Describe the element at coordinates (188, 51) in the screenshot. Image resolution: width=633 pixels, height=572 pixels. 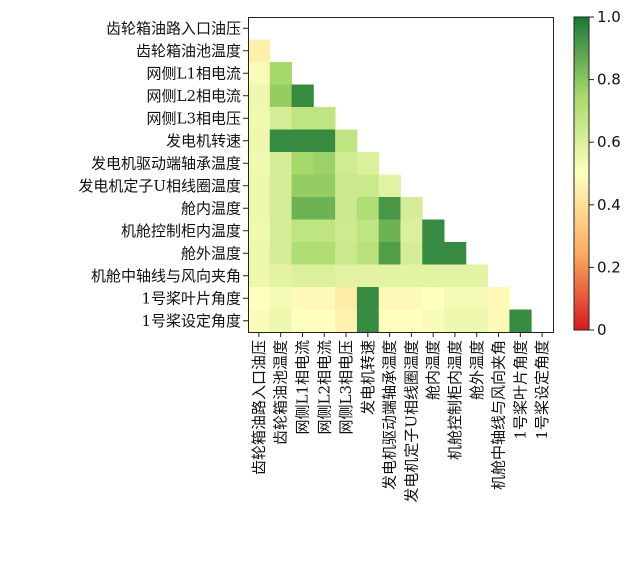
I see `y-tick-label: 齿轮箱油池温度` at that location.